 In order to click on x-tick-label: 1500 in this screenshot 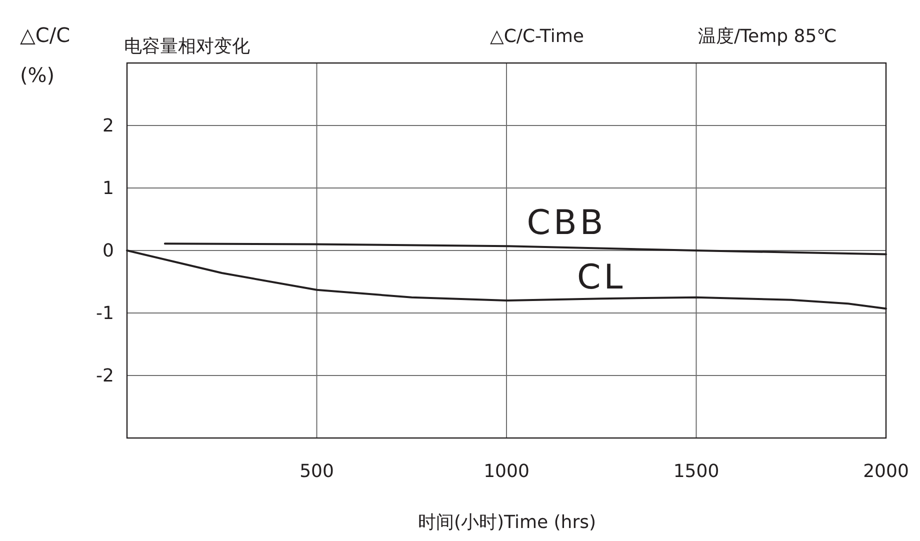, I will do `click(696, 471)`.